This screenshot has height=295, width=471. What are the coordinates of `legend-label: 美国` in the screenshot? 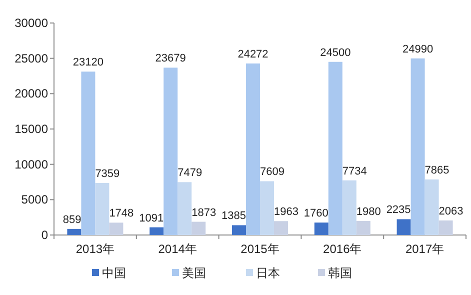 It's located at (194, 273).